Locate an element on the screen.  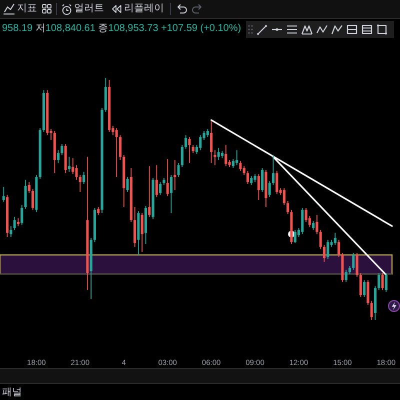
text: 지표 is located at coordinates (27, 9).